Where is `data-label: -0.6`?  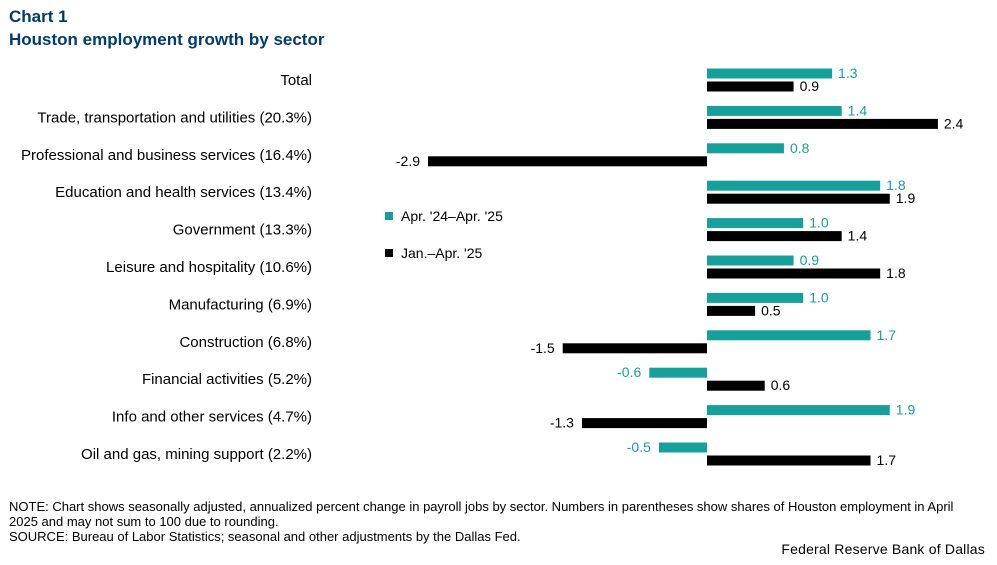 data-label: -0.6 is located at coordinates (629, 372).